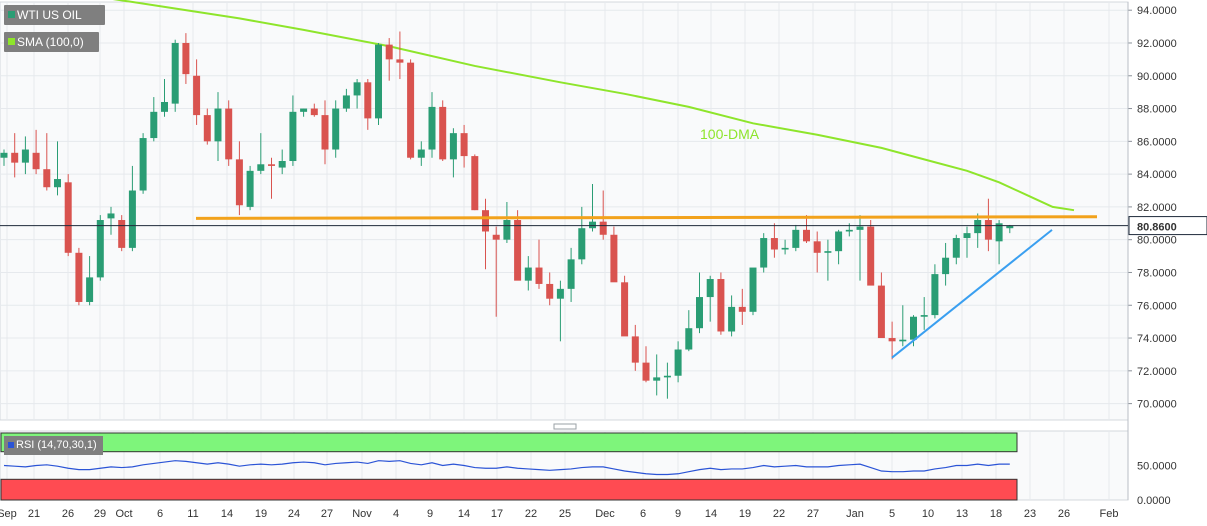 This screenshot has height=526, width=1207. Describe the element at coordinates (1157, 228) in the screenshot. I see `current-price-label: 80.8600` at that location.